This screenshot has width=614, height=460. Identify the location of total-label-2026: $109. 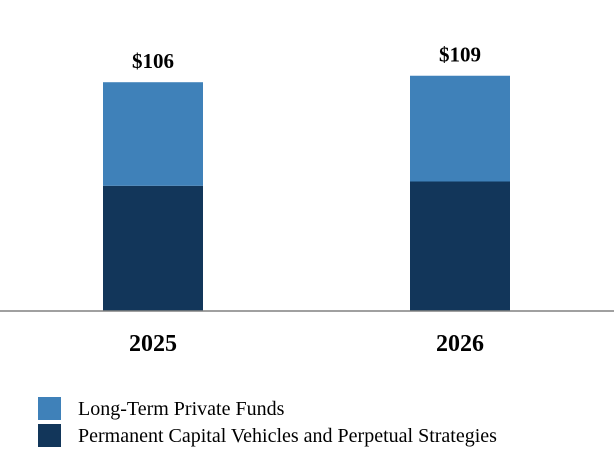
(460, 55).